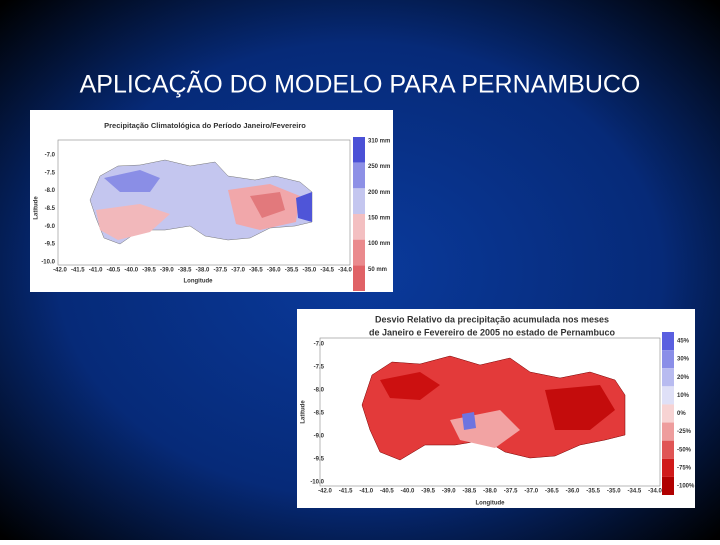 Image resolution: width=720 pixels, height=545 pixels. Describe the element at coordinates (379, 167) in the screenshot. I see `legend-label: 250 mm` at that location.